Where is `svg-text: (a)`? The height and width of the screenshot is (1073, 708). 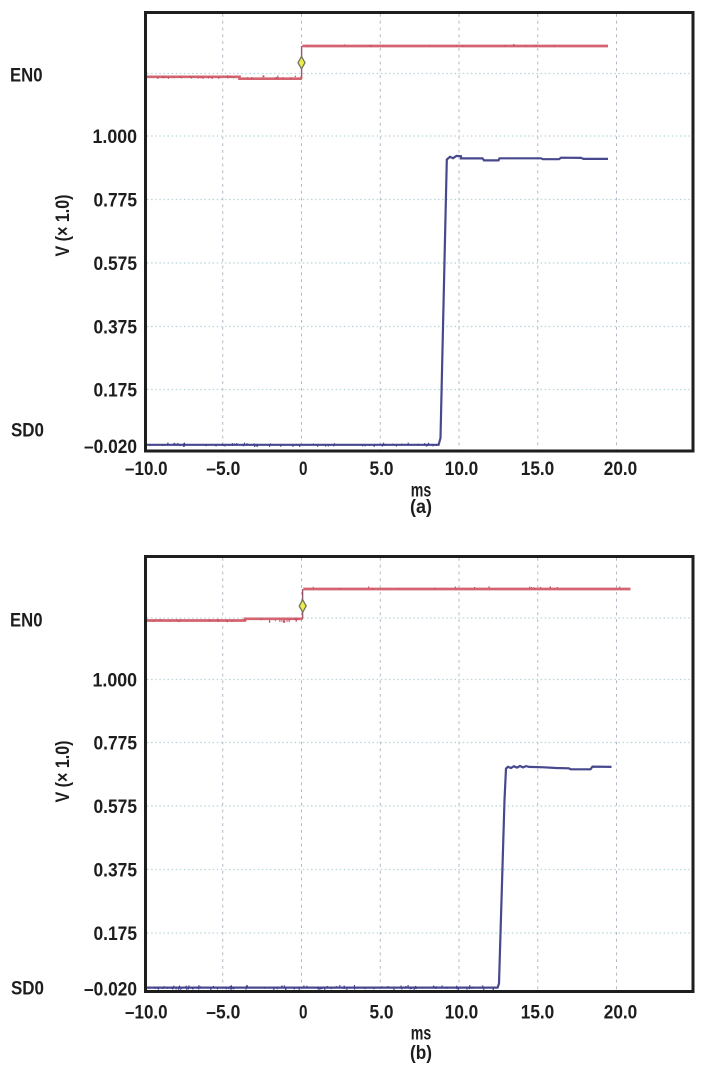 svg-text: (a) is located at coordinates (421, 507).